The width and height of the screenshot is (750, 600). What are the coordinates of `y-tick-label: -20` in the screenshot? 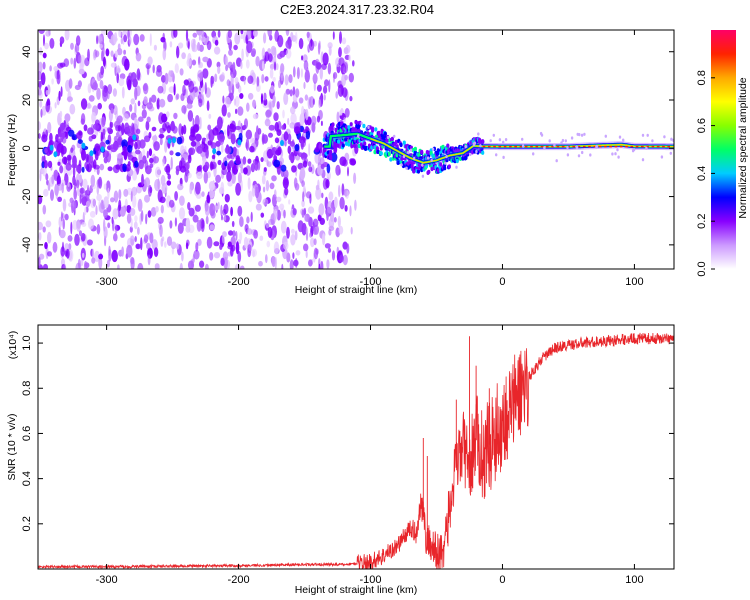 It's located at (27, 197).